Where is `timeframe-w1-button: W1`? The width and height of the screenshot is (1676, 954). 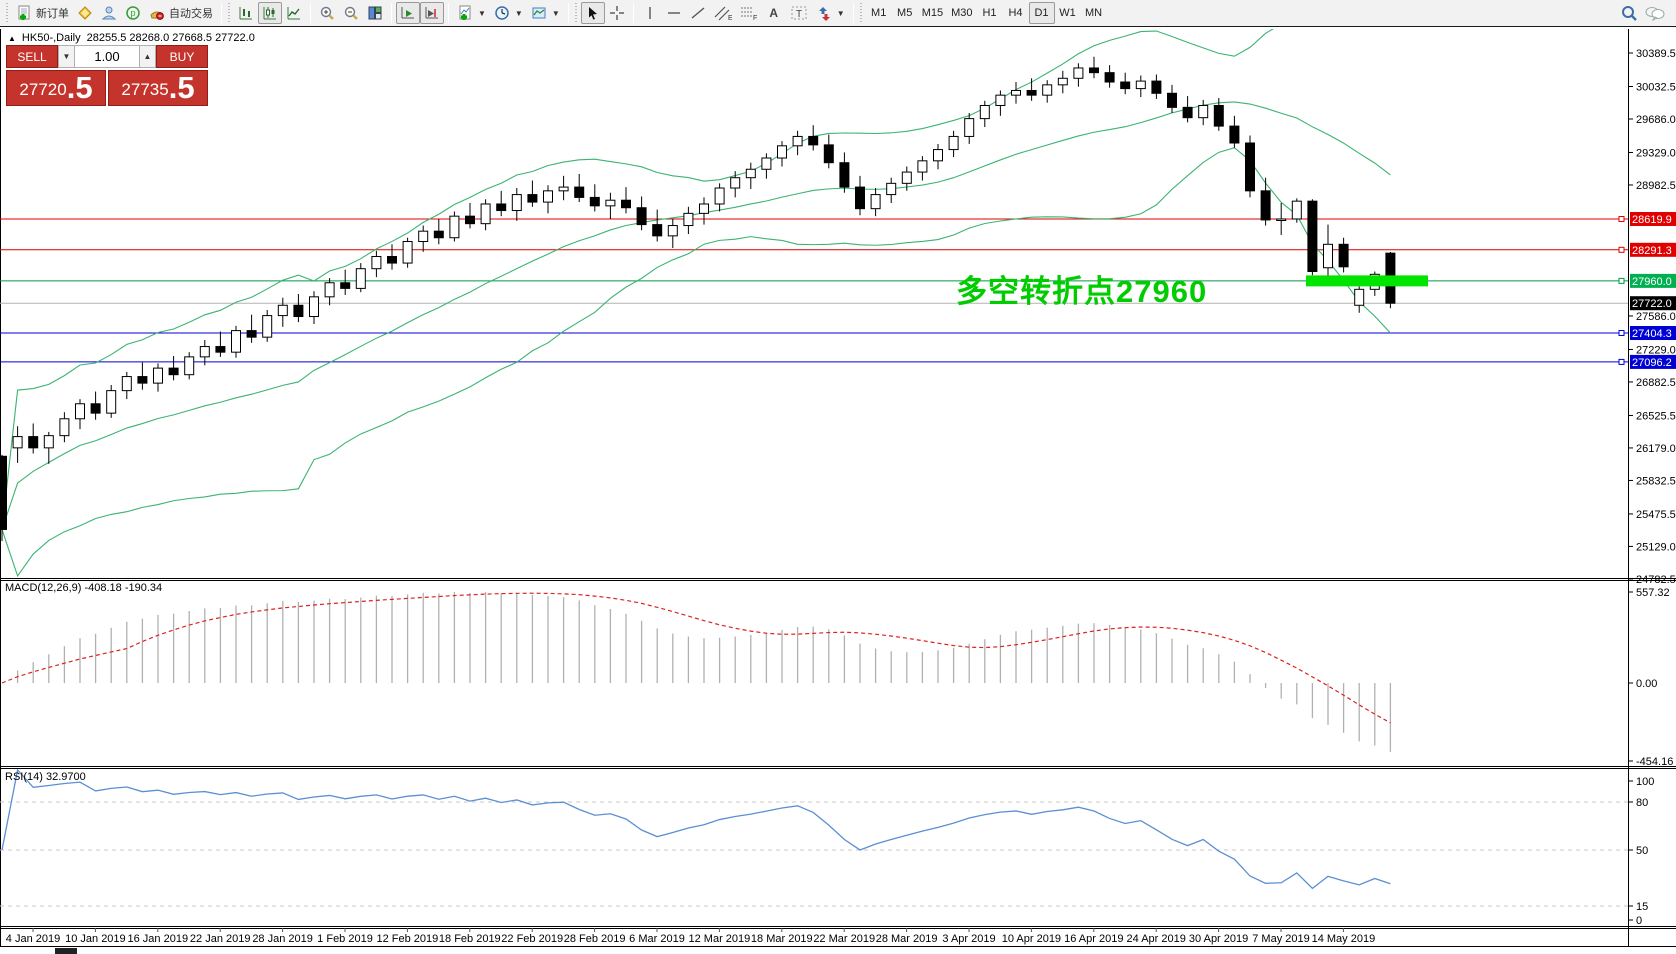 timeframe-w1-button: W1 is located at coordinates (1067, 13).